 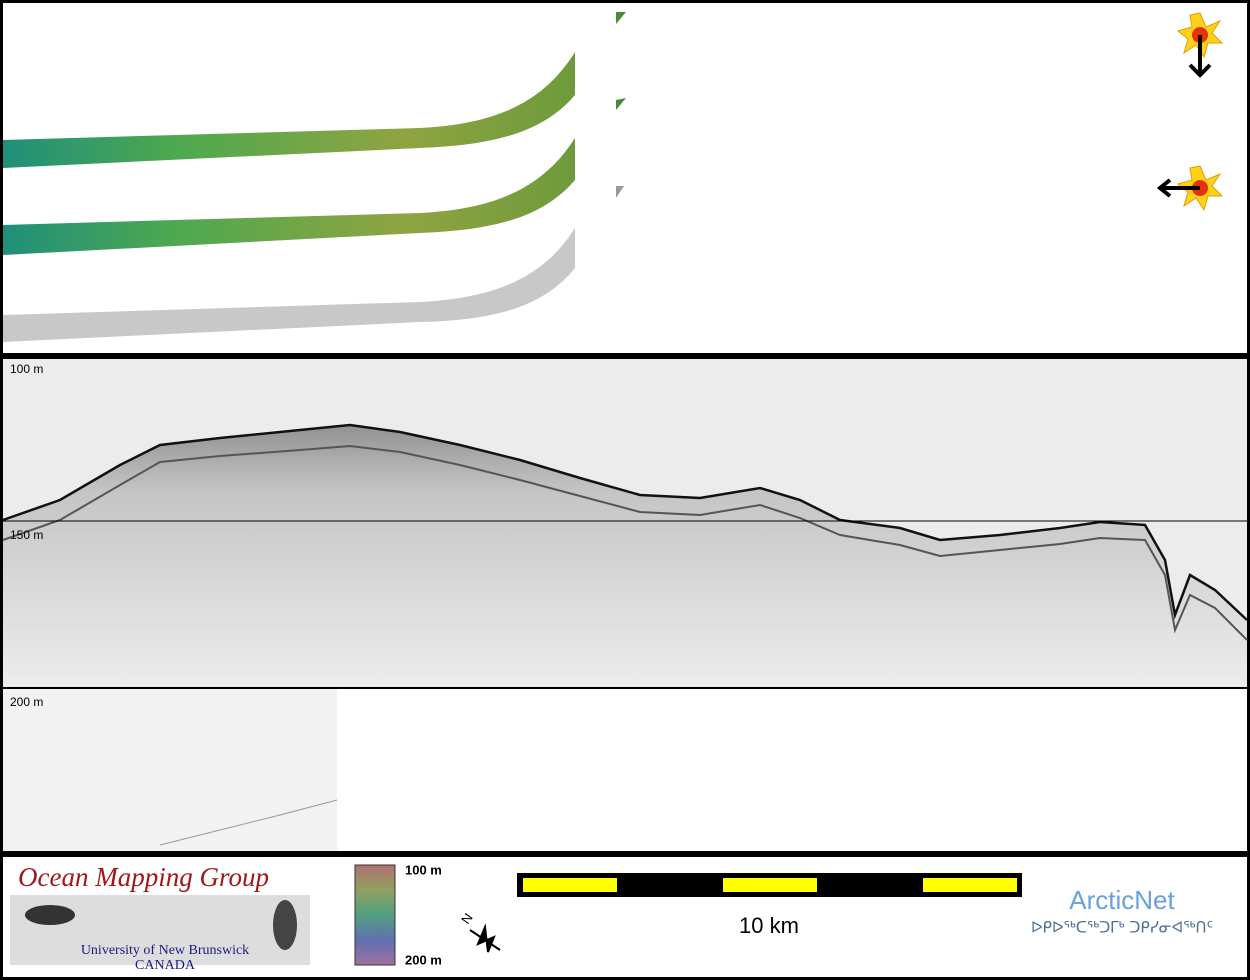 What do you see at coordinates (375, 915) in the screenshot?
I see `colorbar` at bounding box center [375, 915].